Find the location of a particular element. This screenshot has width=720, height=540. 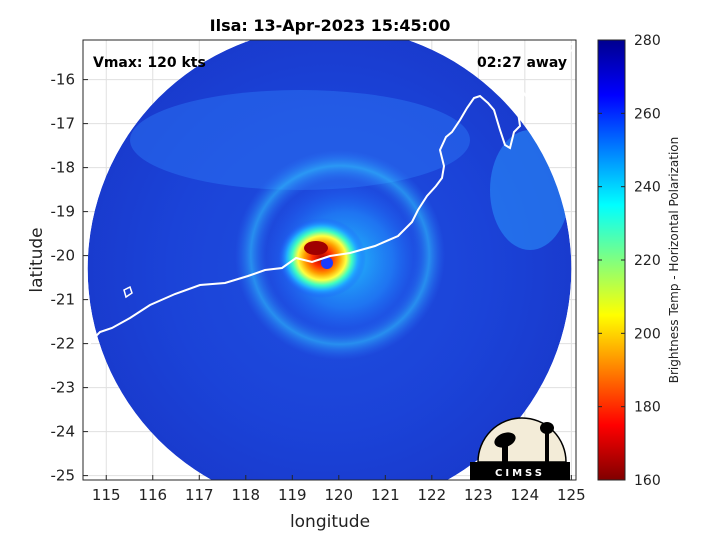

colorbar-tick-label: 220 is located at coordinates (647, 261).